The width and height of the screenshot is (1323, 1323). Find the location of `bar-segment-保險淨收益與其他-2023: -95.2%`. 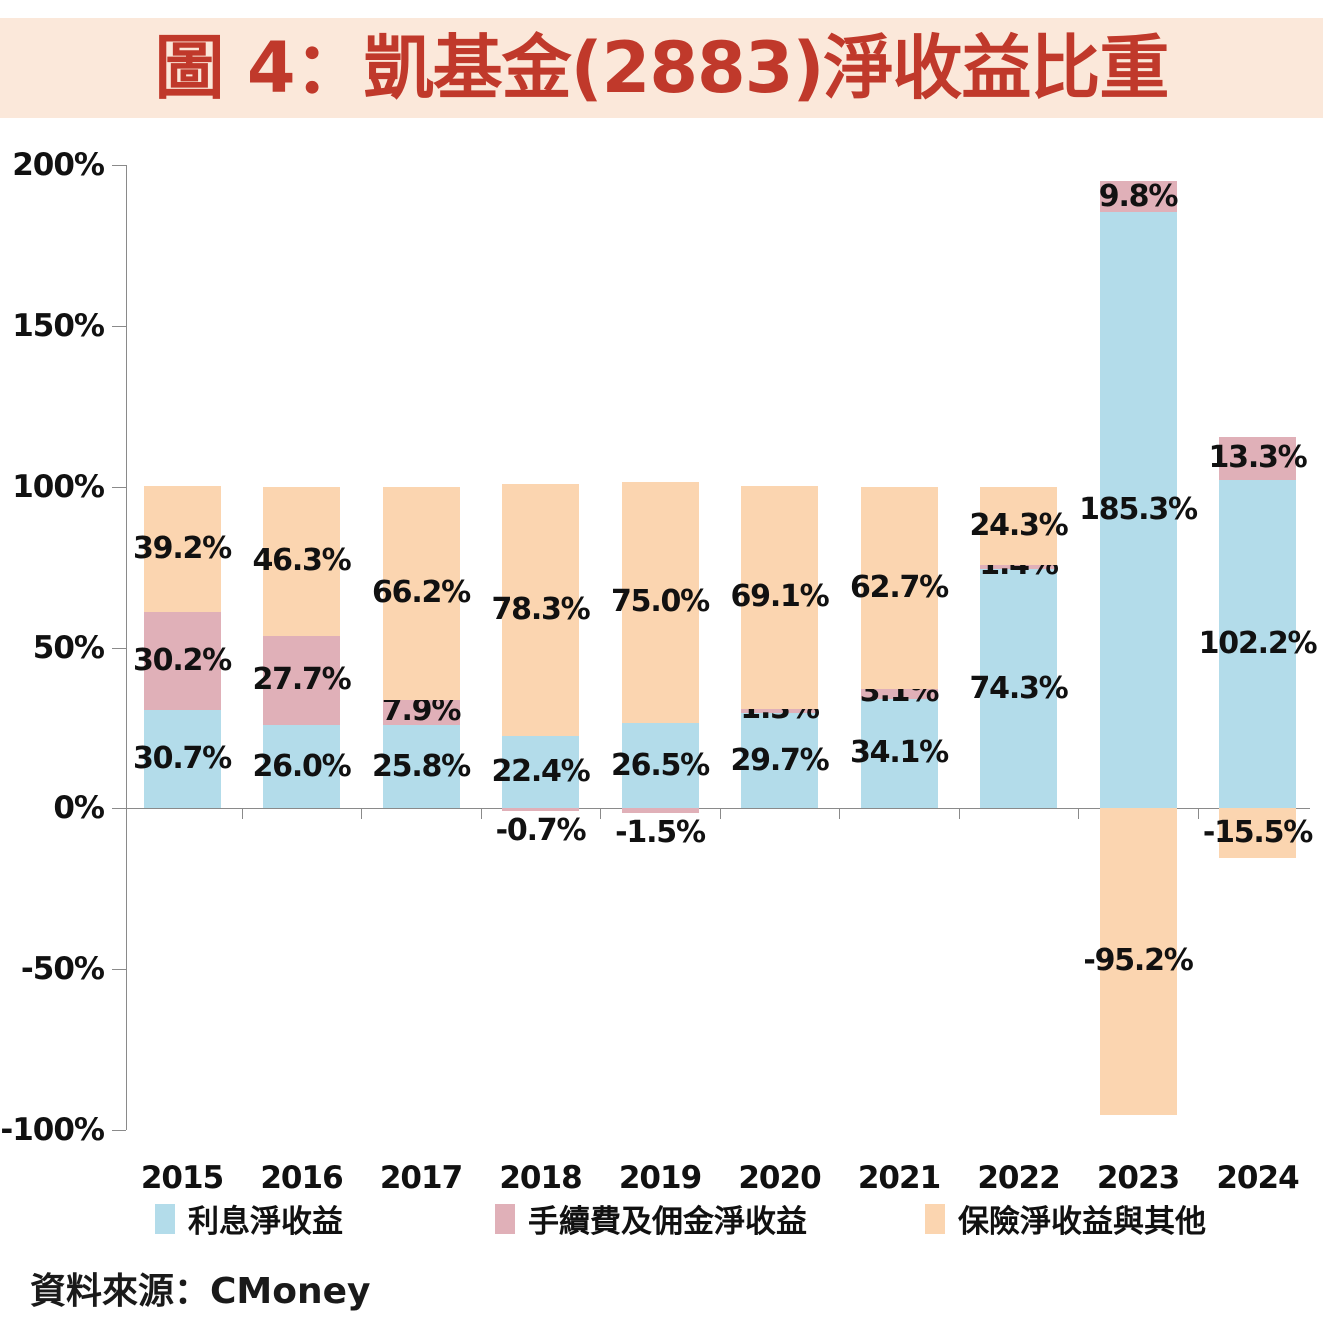

bar-segment-保險淨收益與其他-2023: -95.2% is located at coordinates (1138, 961).